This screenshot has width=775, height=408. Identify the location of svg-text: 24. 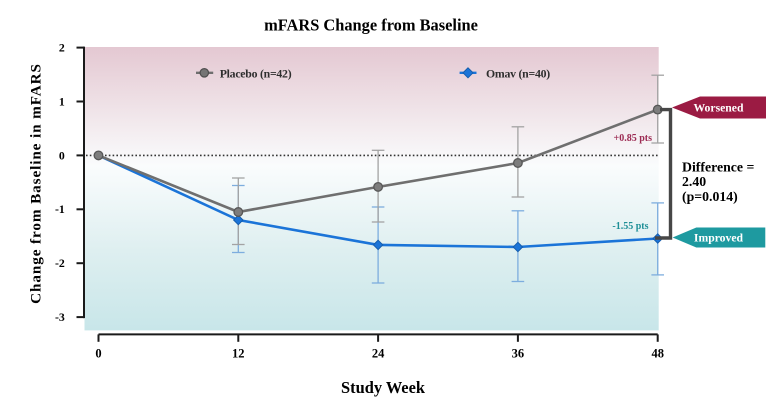
(378, 354).